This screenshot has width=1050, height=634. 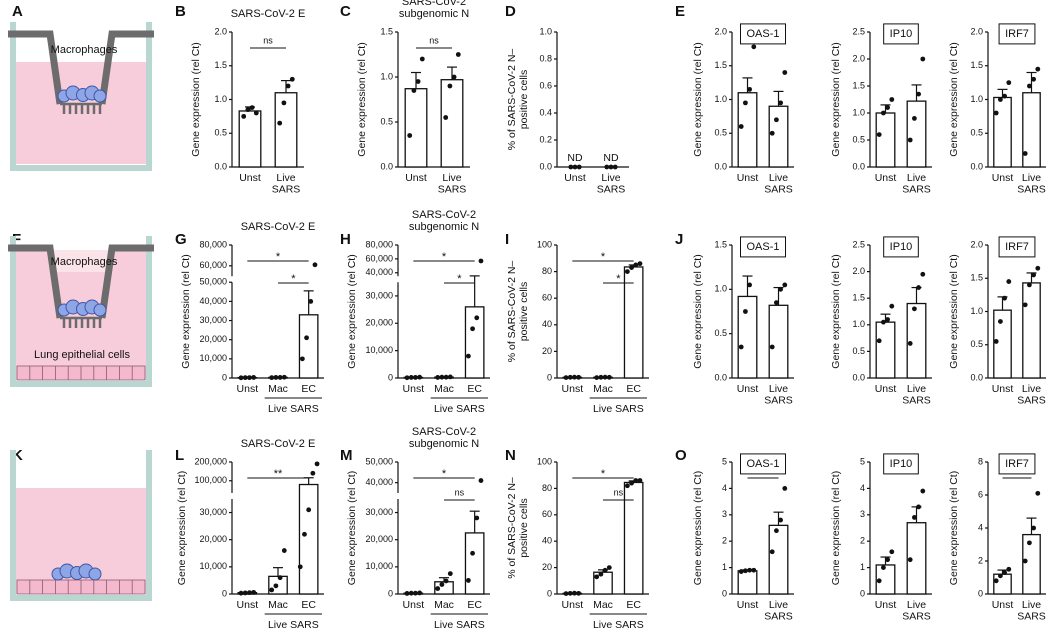 What do you see at coordinates (980, 461) in the screenshot?
I see `y-tick-label: 8` at bounding box center [980, 461].